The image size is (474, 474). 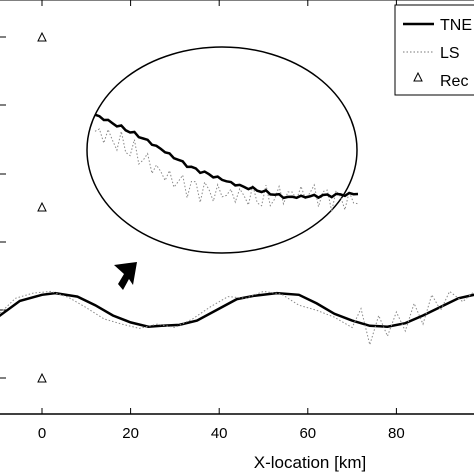 I want to click on zoom-series-layer, so click(x=226, y=162).